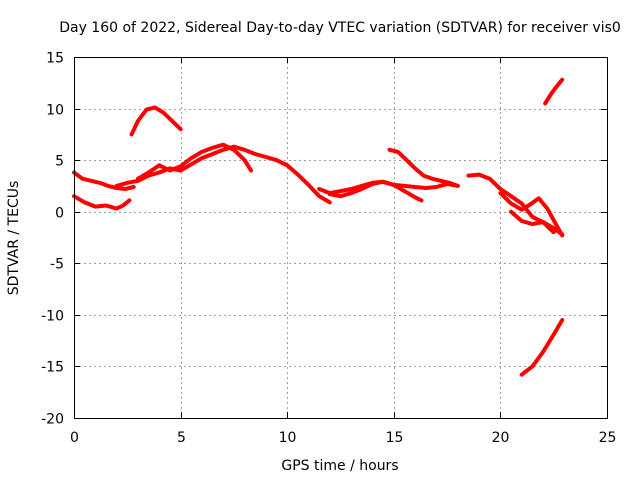  Describe the element at coordinates (501, 438) in the screenshot. I see `x-tick-label: 20` at that location.